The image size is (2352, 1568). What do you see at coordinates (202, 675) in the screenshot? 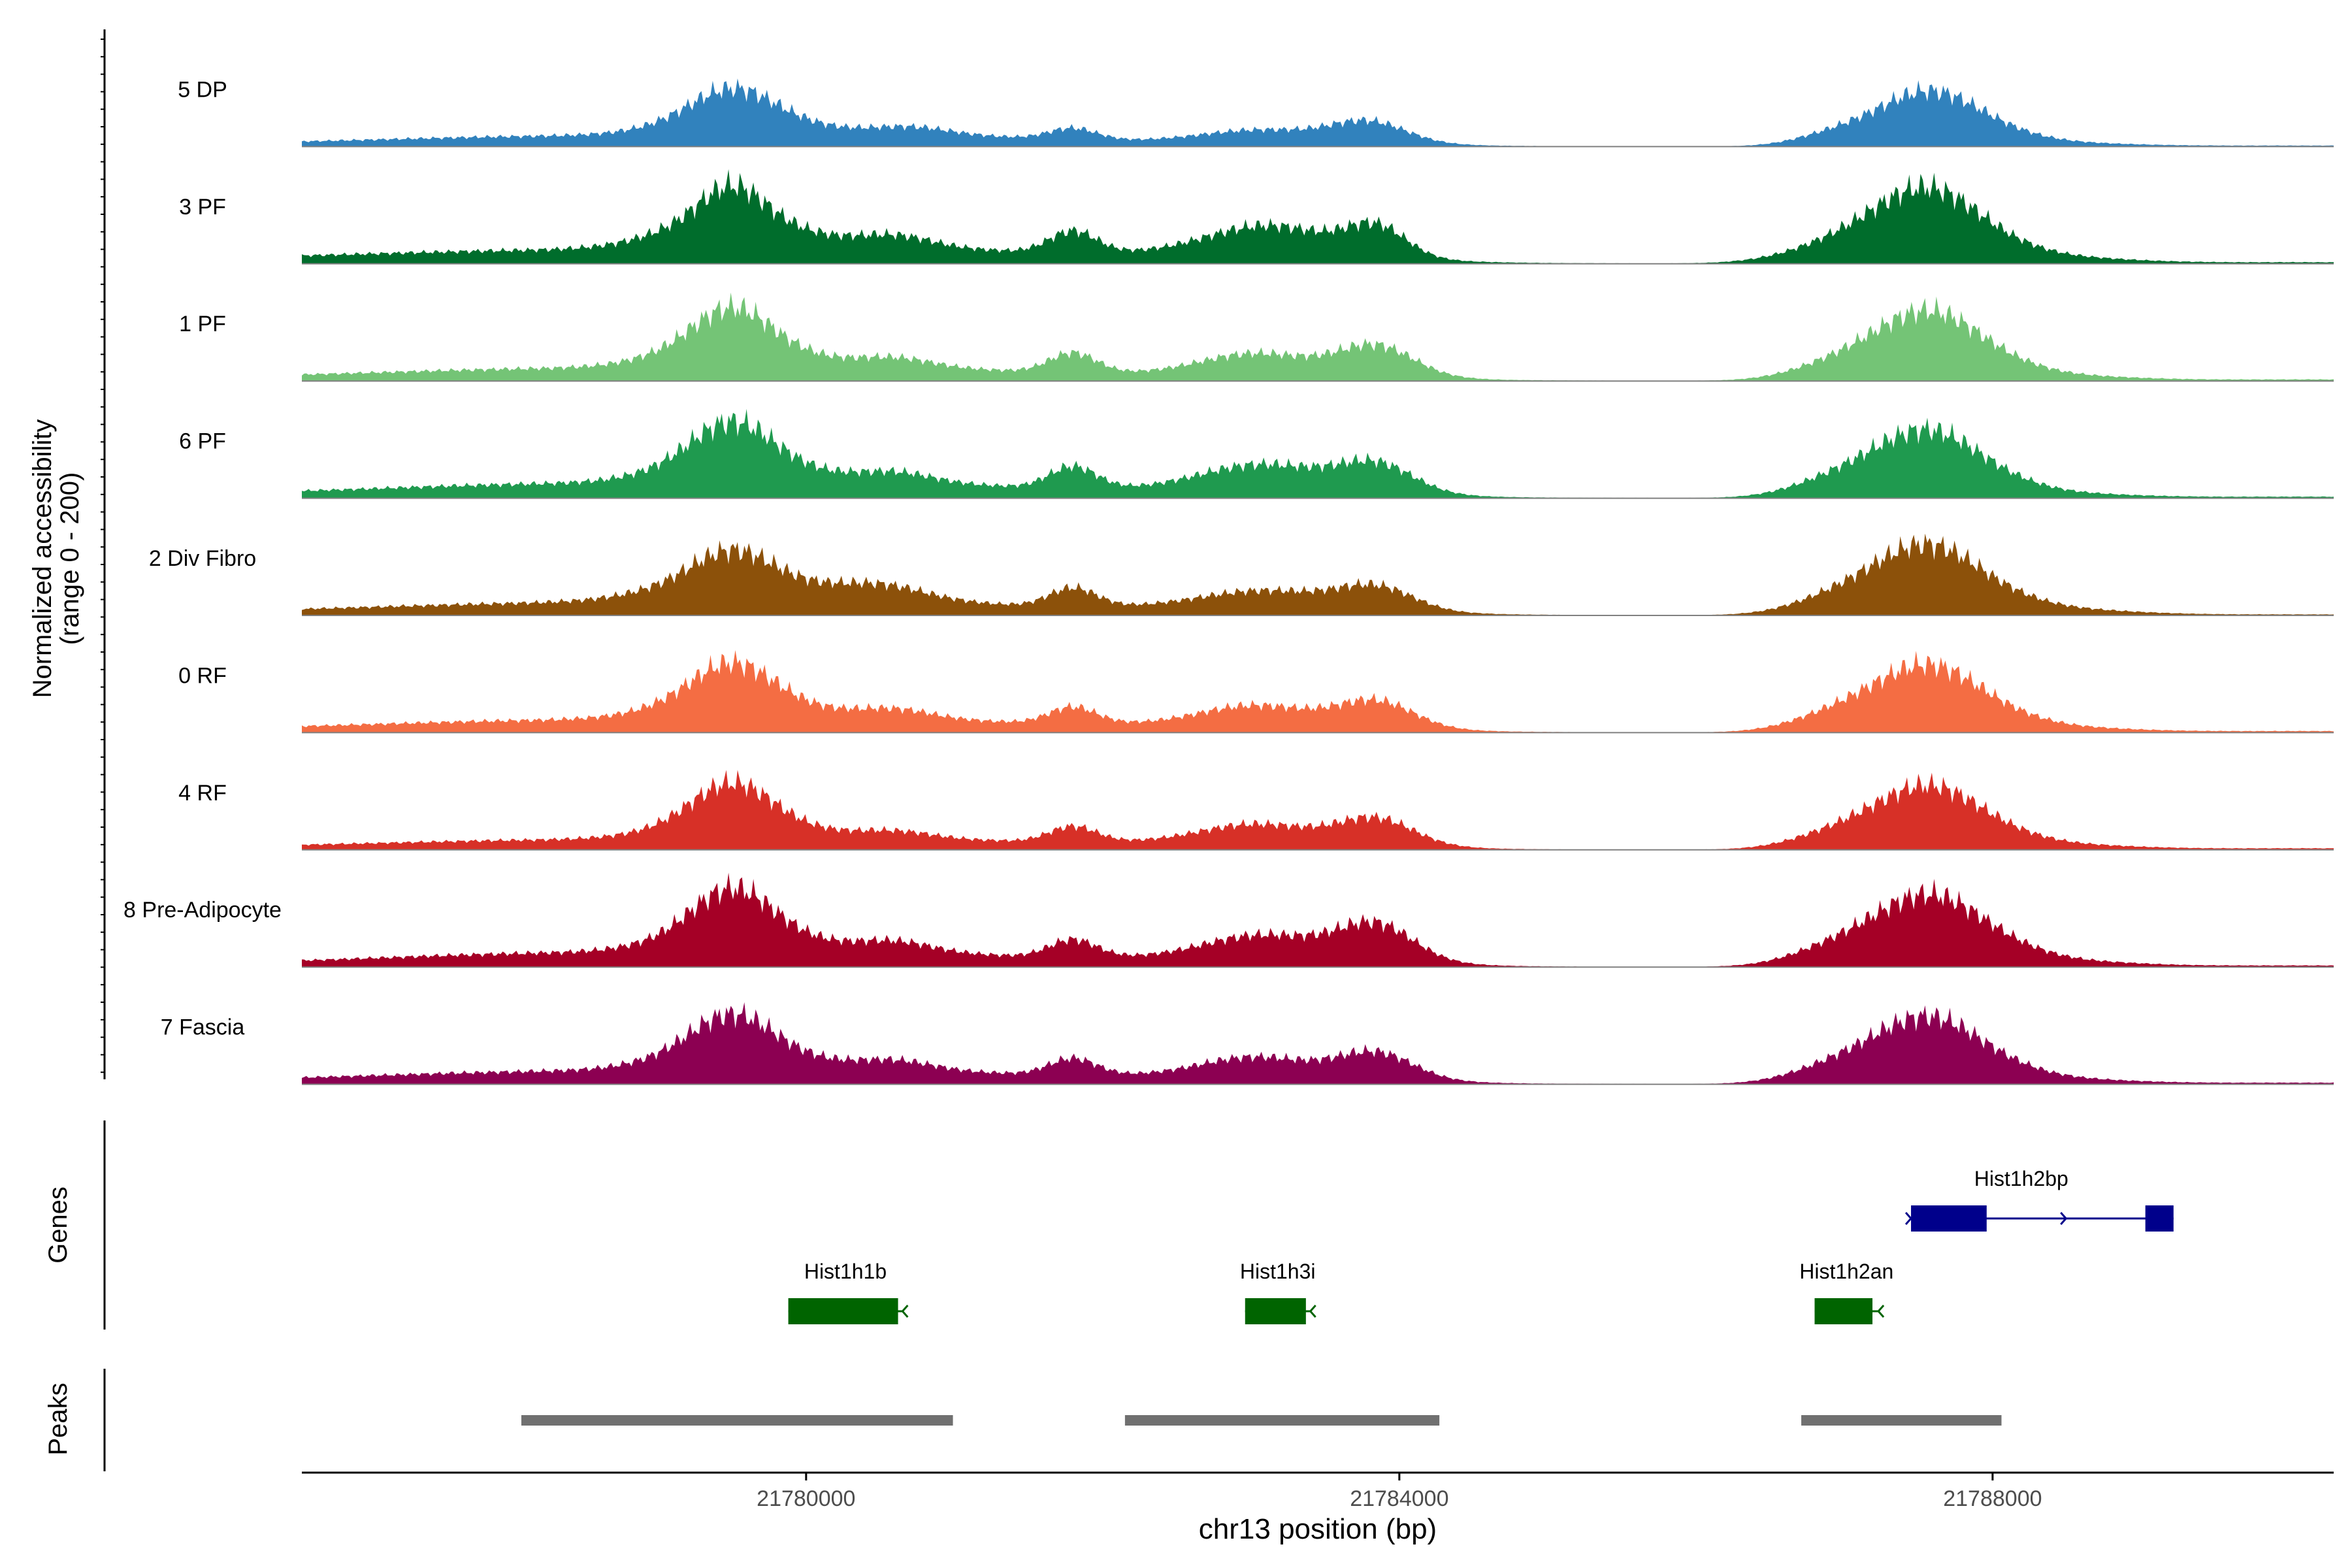
I see `track-label: 0 RF` at bounding box center [202, 675].